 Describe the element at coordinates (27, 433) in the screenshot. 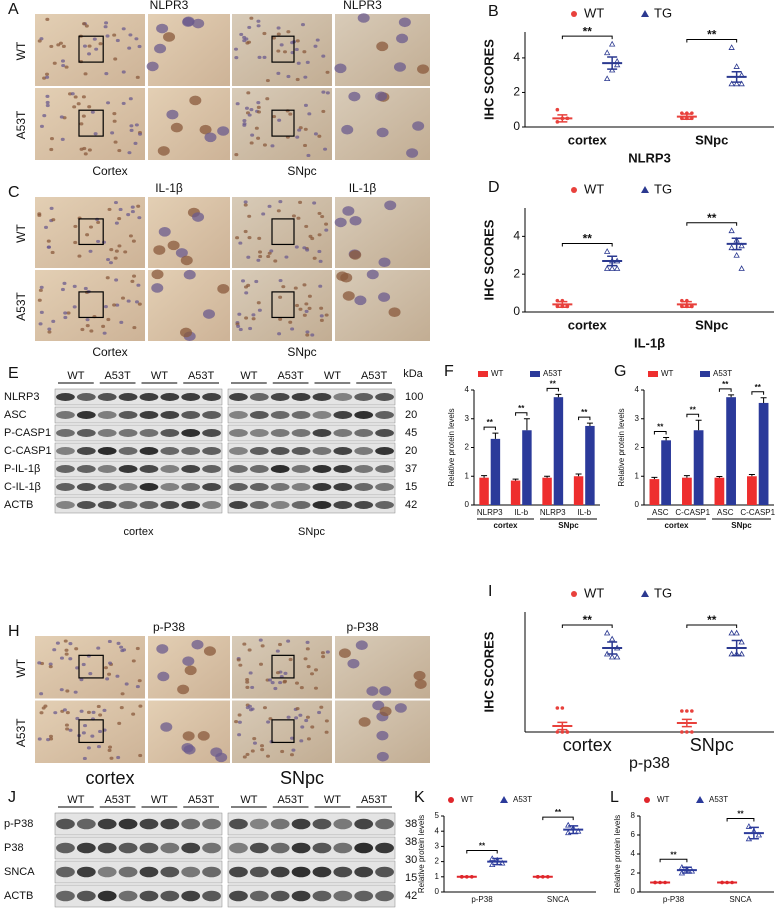

I see `row-label: P-CASP1` at that location.